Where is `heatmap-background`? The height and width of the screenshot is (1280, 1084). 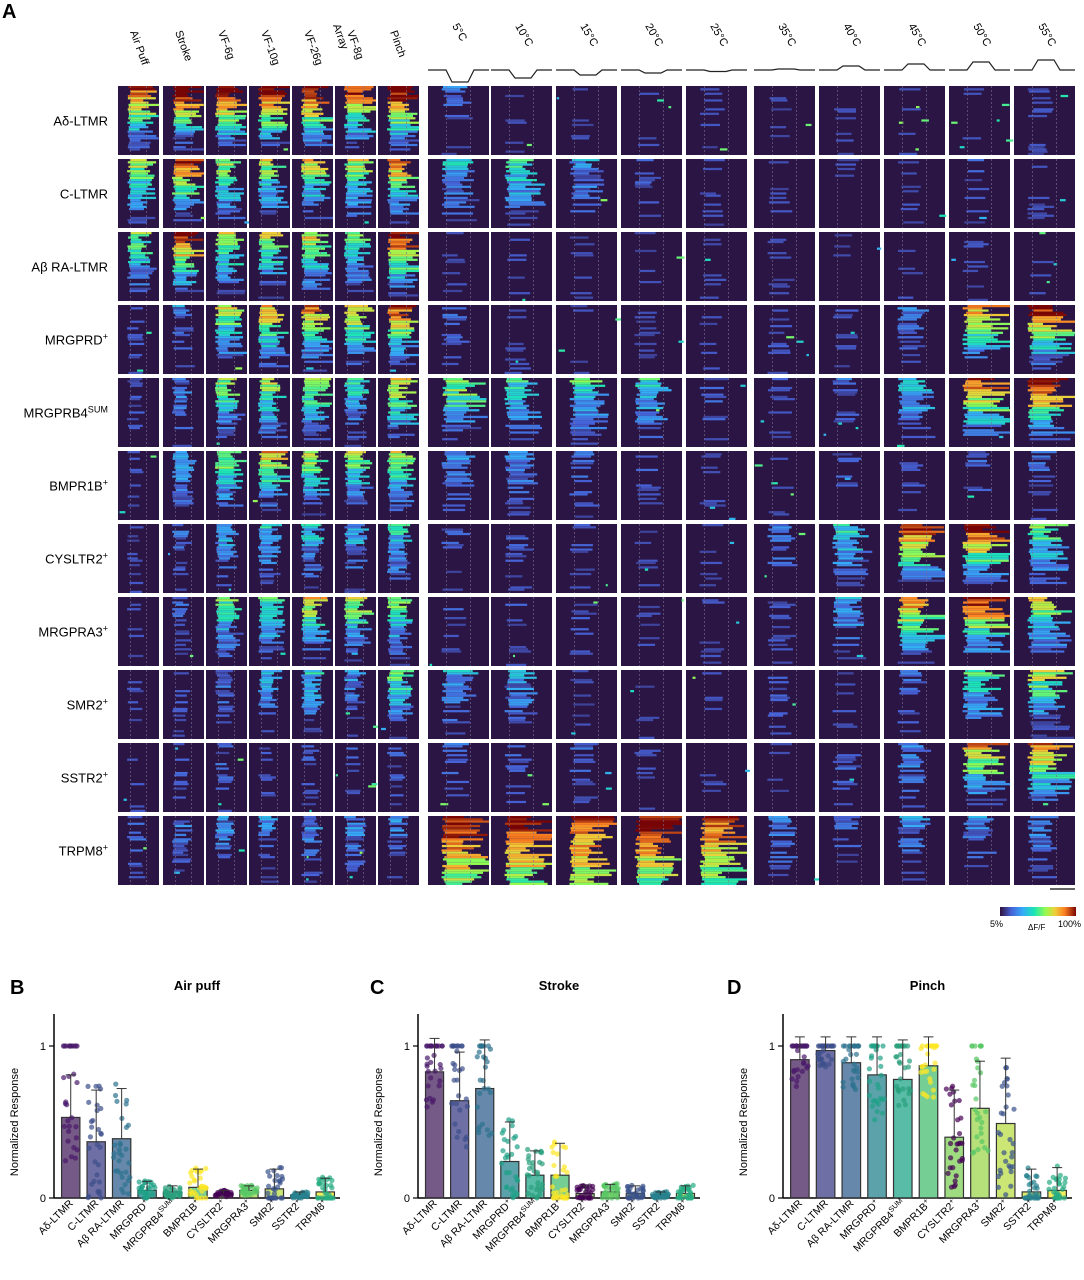
heatmap-background is located at coordinates (716, 339).